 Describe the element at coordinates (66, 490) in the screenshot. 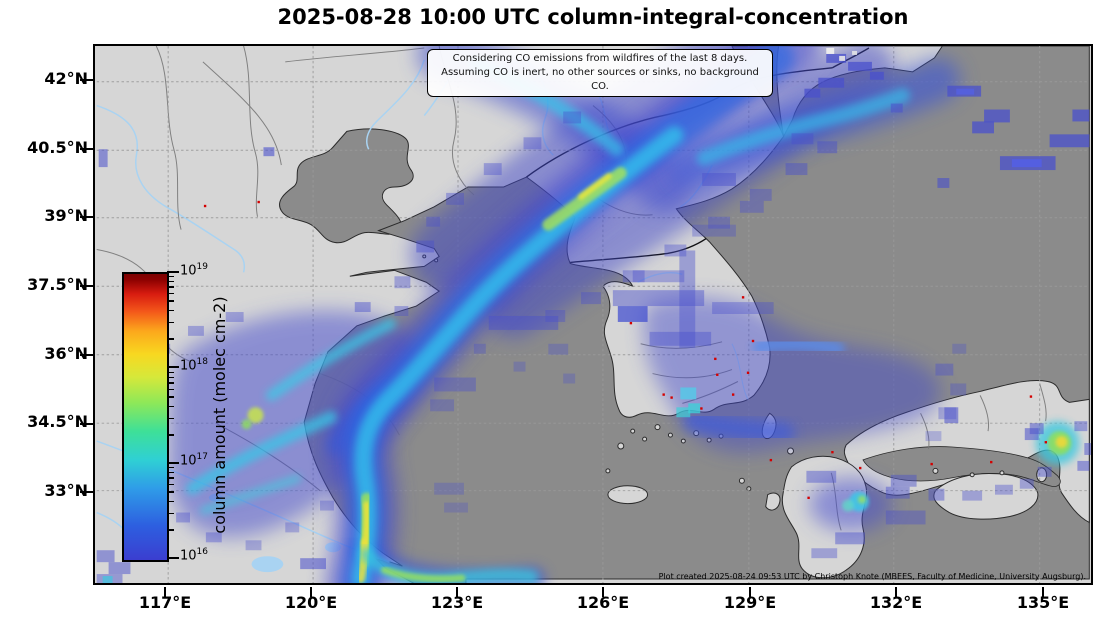

I see `y-tick-label: 33°N` at that location.